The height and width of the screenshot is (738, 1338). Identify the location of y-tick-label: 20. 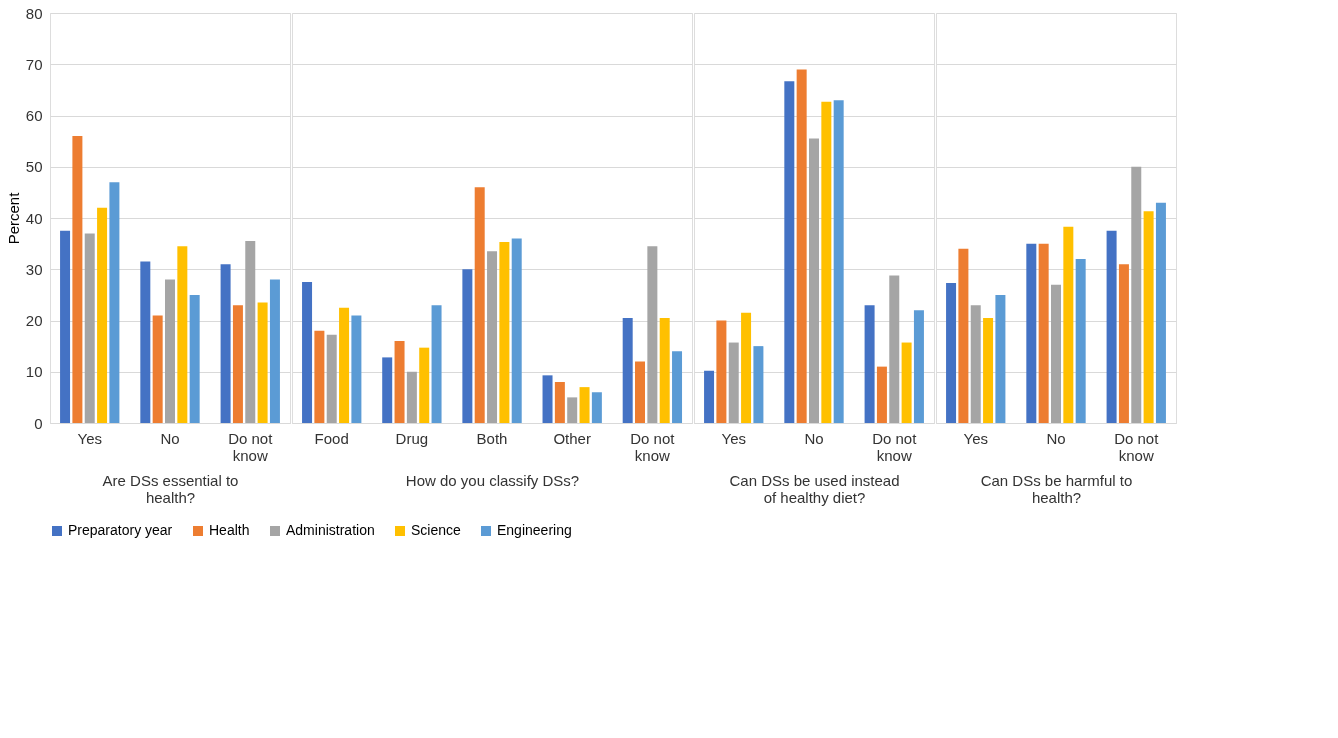
(34, 320).